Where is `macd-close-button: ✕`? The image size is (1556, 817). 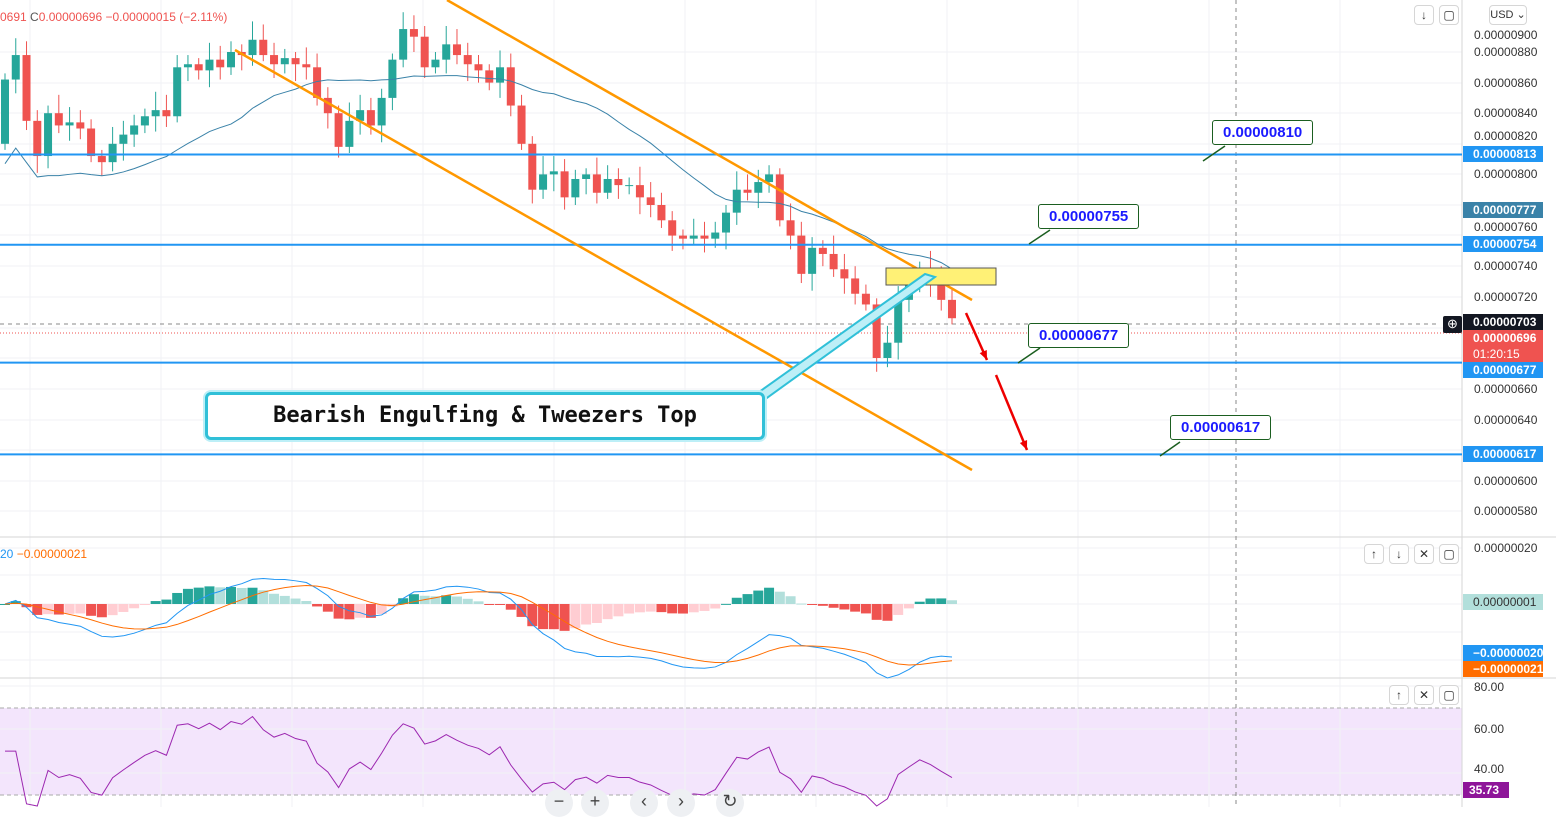
macd-close-button: ✕ is located at coordinates (1424, 554).